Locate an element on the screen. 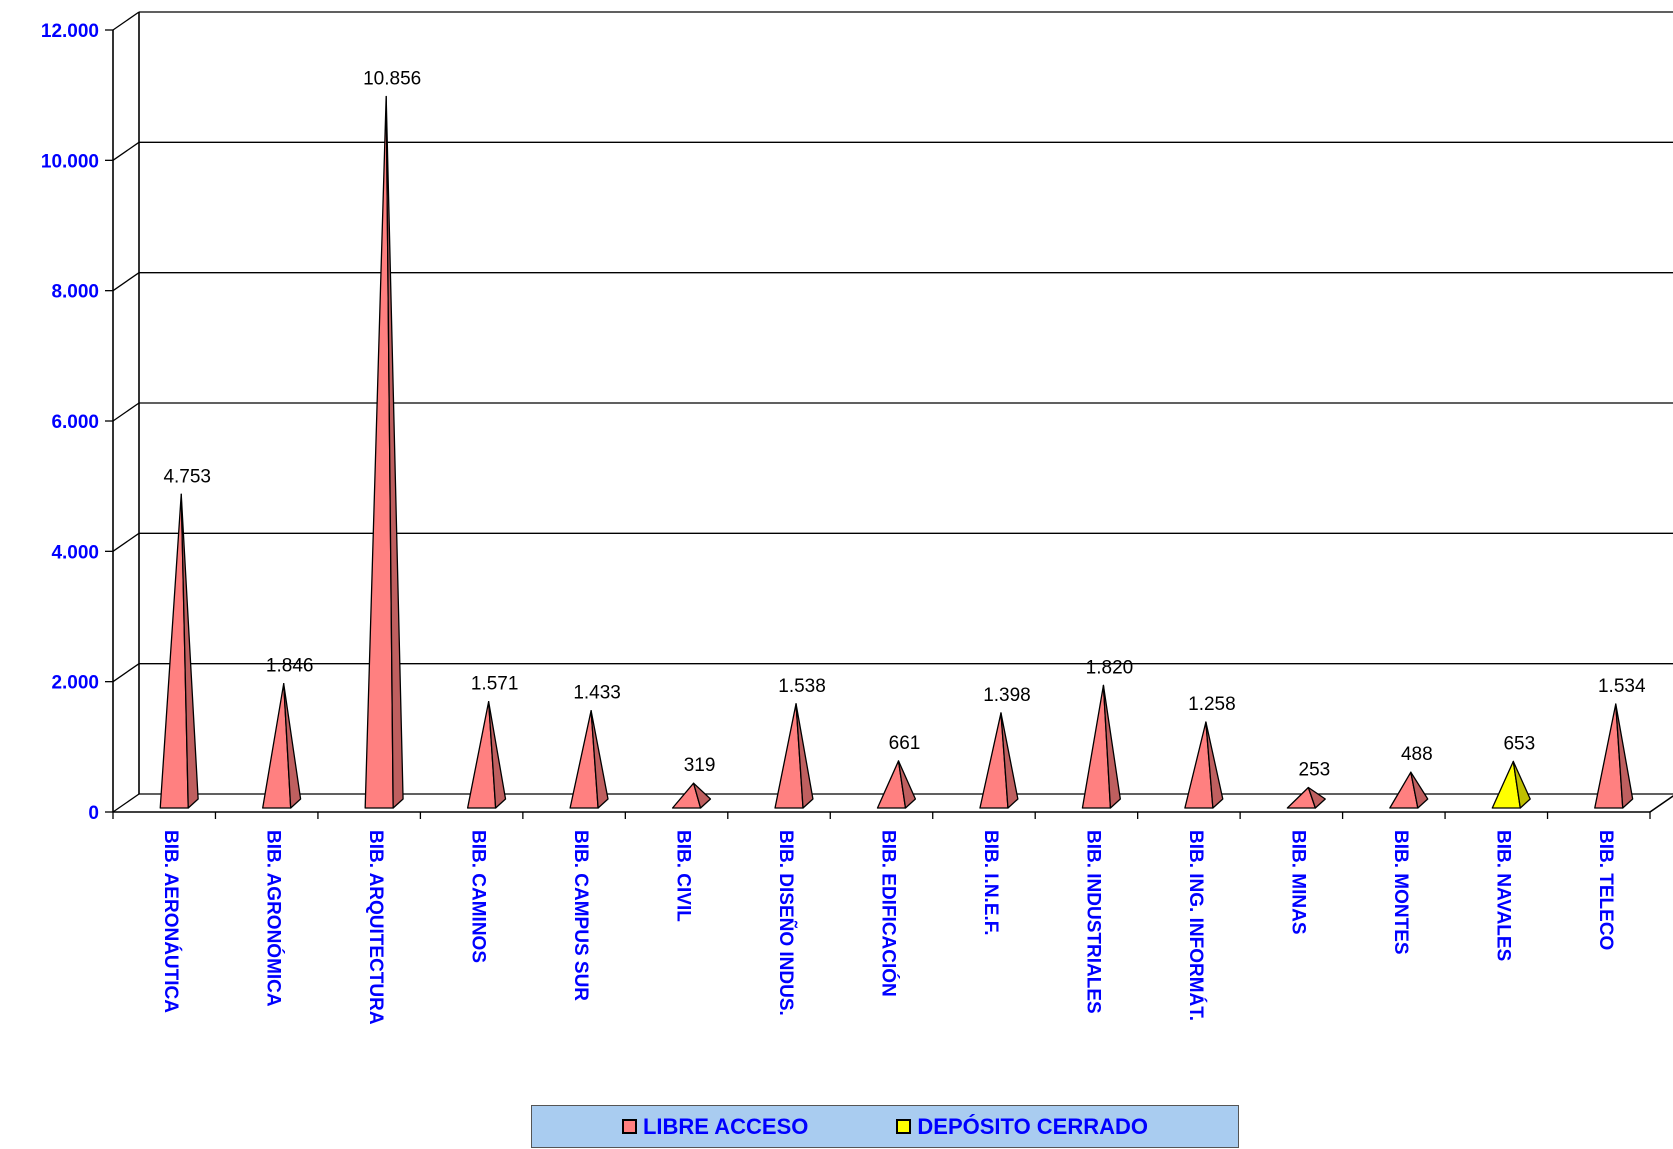  data-label-bib-ing-informat: 1.258 is located at coordinates (1212, 704).